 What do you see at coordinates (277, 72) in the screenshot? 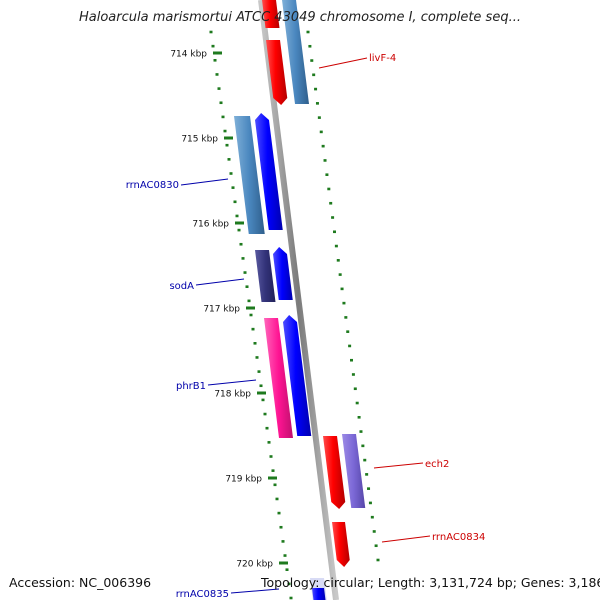
I see `livf4-red-arrow` at bounding box center [277, 72].